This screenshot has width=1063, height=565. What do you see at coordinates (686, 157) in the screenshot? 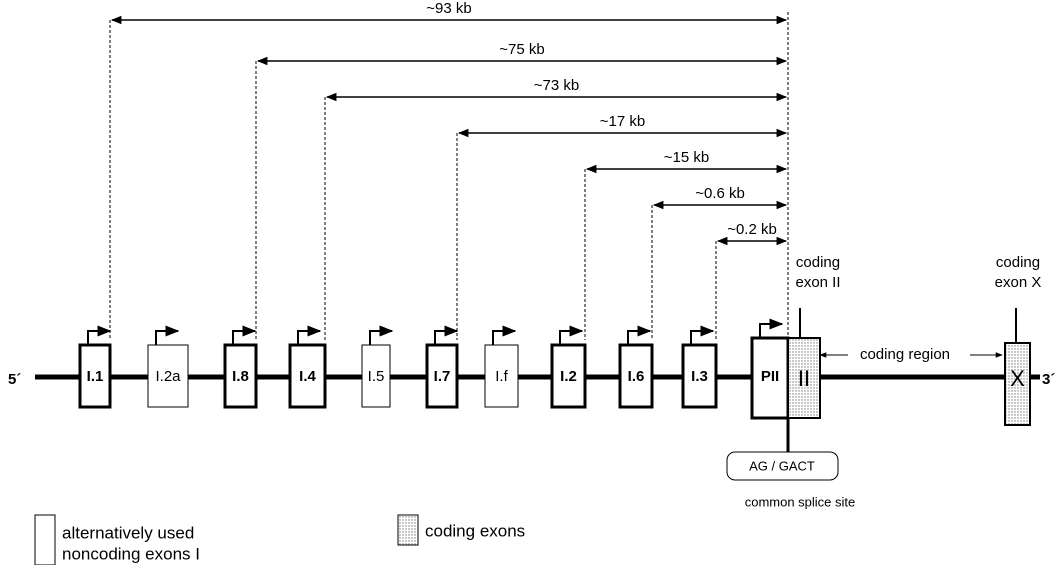
I see `distance-label: ~15 kb` at bounding box center [686, 157].